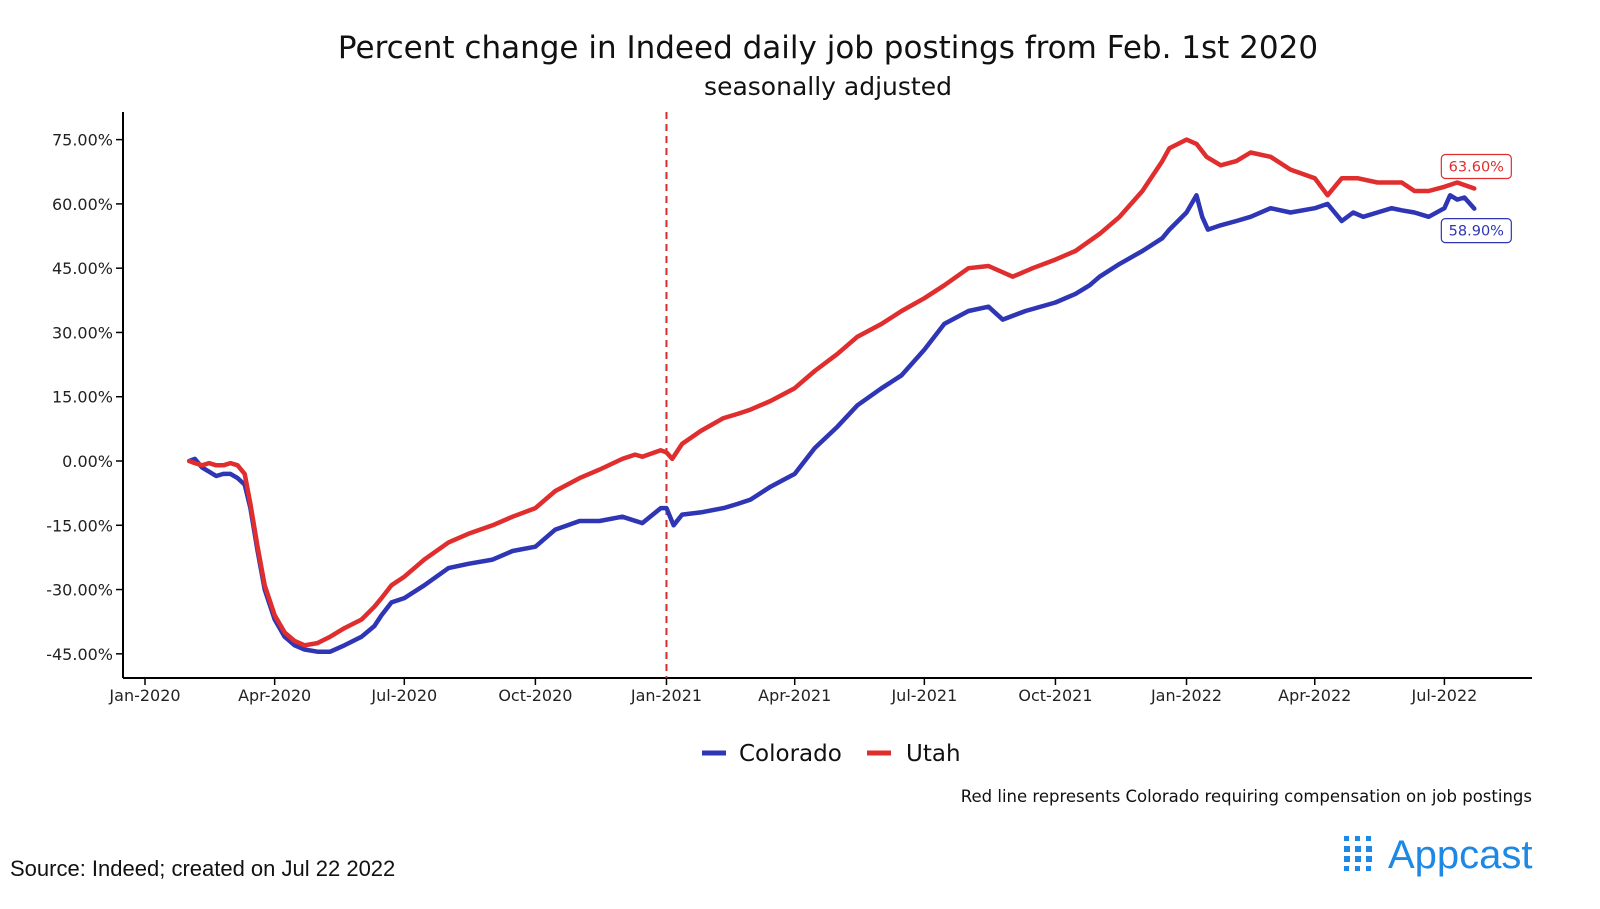  What do you see at coordinates (87, 461) in the screenshot?
I see `y-tick-label: 0.00%` at bounding box center [87, 461].